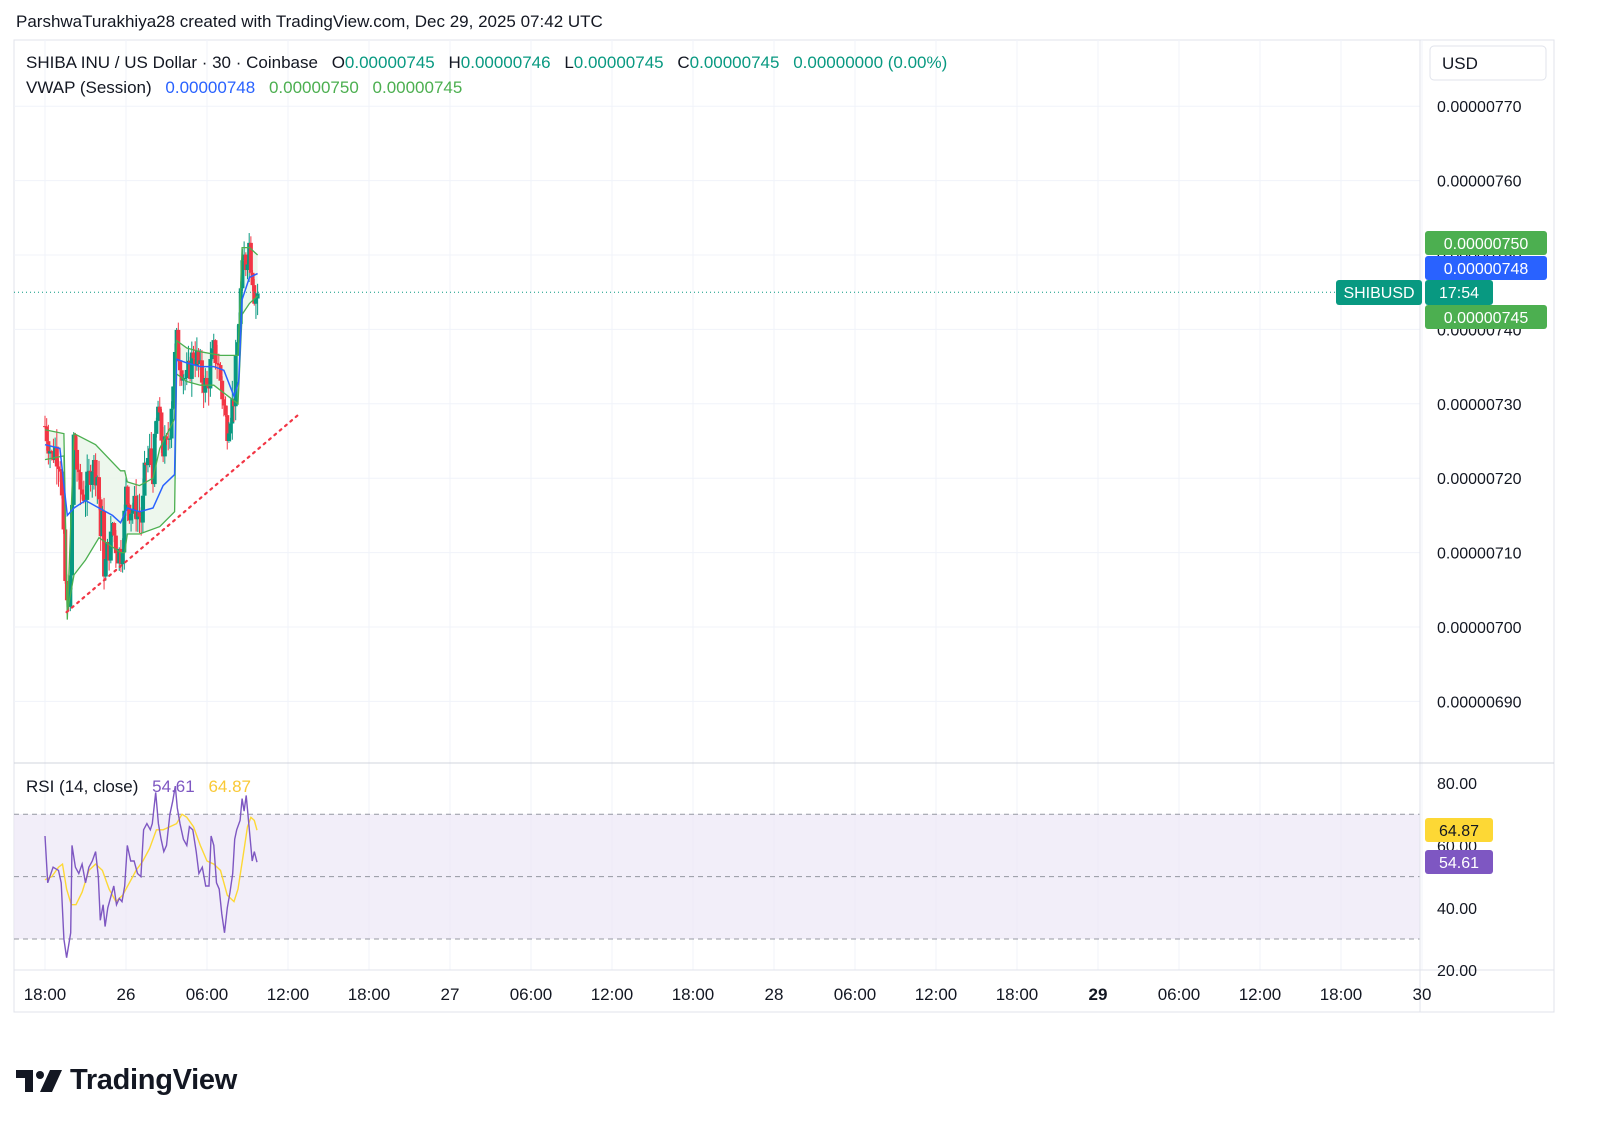 The height and width of the screenshot is (1121, 1600). I want to click on legend-high-label: H, so click(454, 62).